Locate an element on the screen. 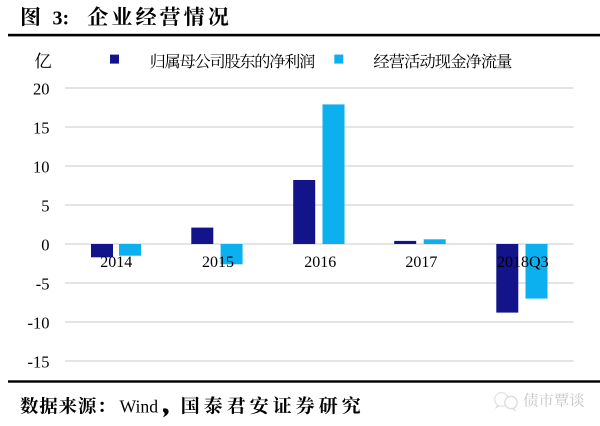 This screenshot has height=426, width=600. svg-text: 15 is located at coordinates (41, 128).